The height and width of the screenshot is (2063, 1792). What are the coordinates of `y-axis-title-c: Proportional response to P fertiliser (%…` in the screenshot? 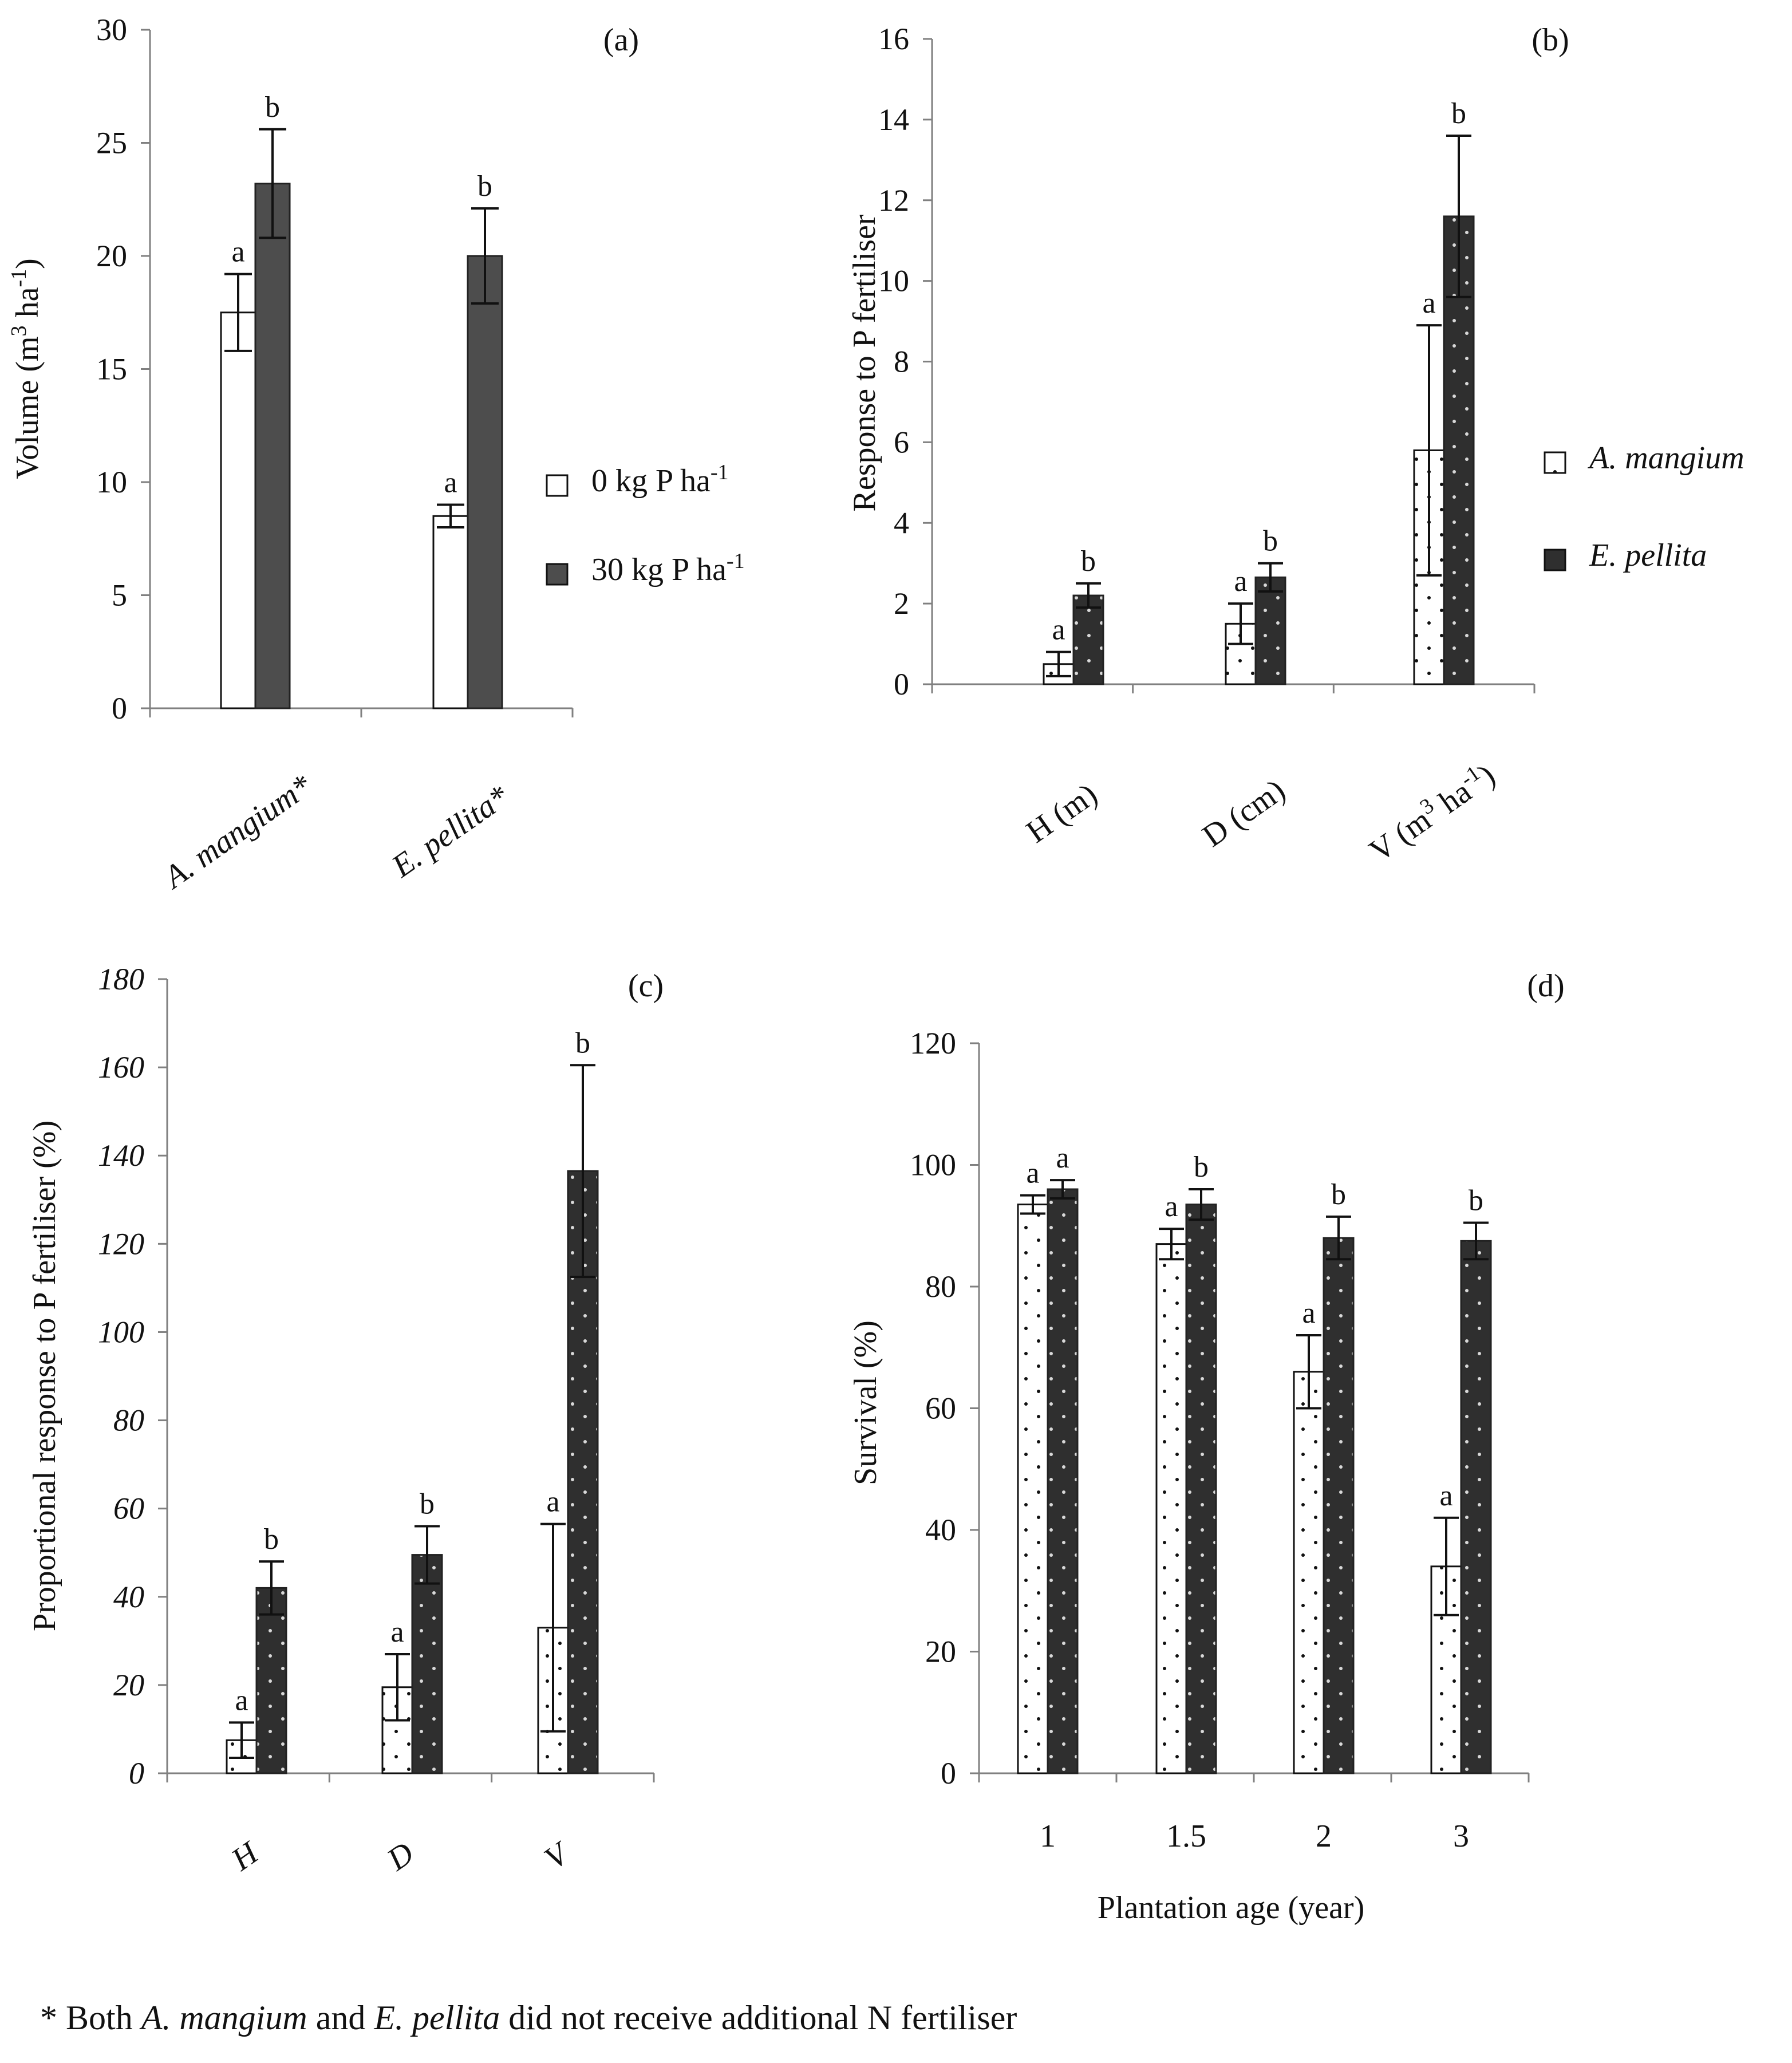 It's located at (45, 1376).